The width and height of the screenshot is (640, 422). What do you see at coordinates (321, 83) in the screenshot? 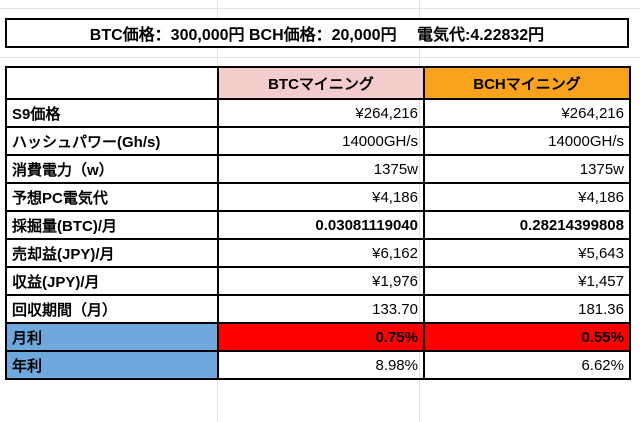
I see `btc-mining-column-header: BTCマイニング` at bounding box center [321, 83].